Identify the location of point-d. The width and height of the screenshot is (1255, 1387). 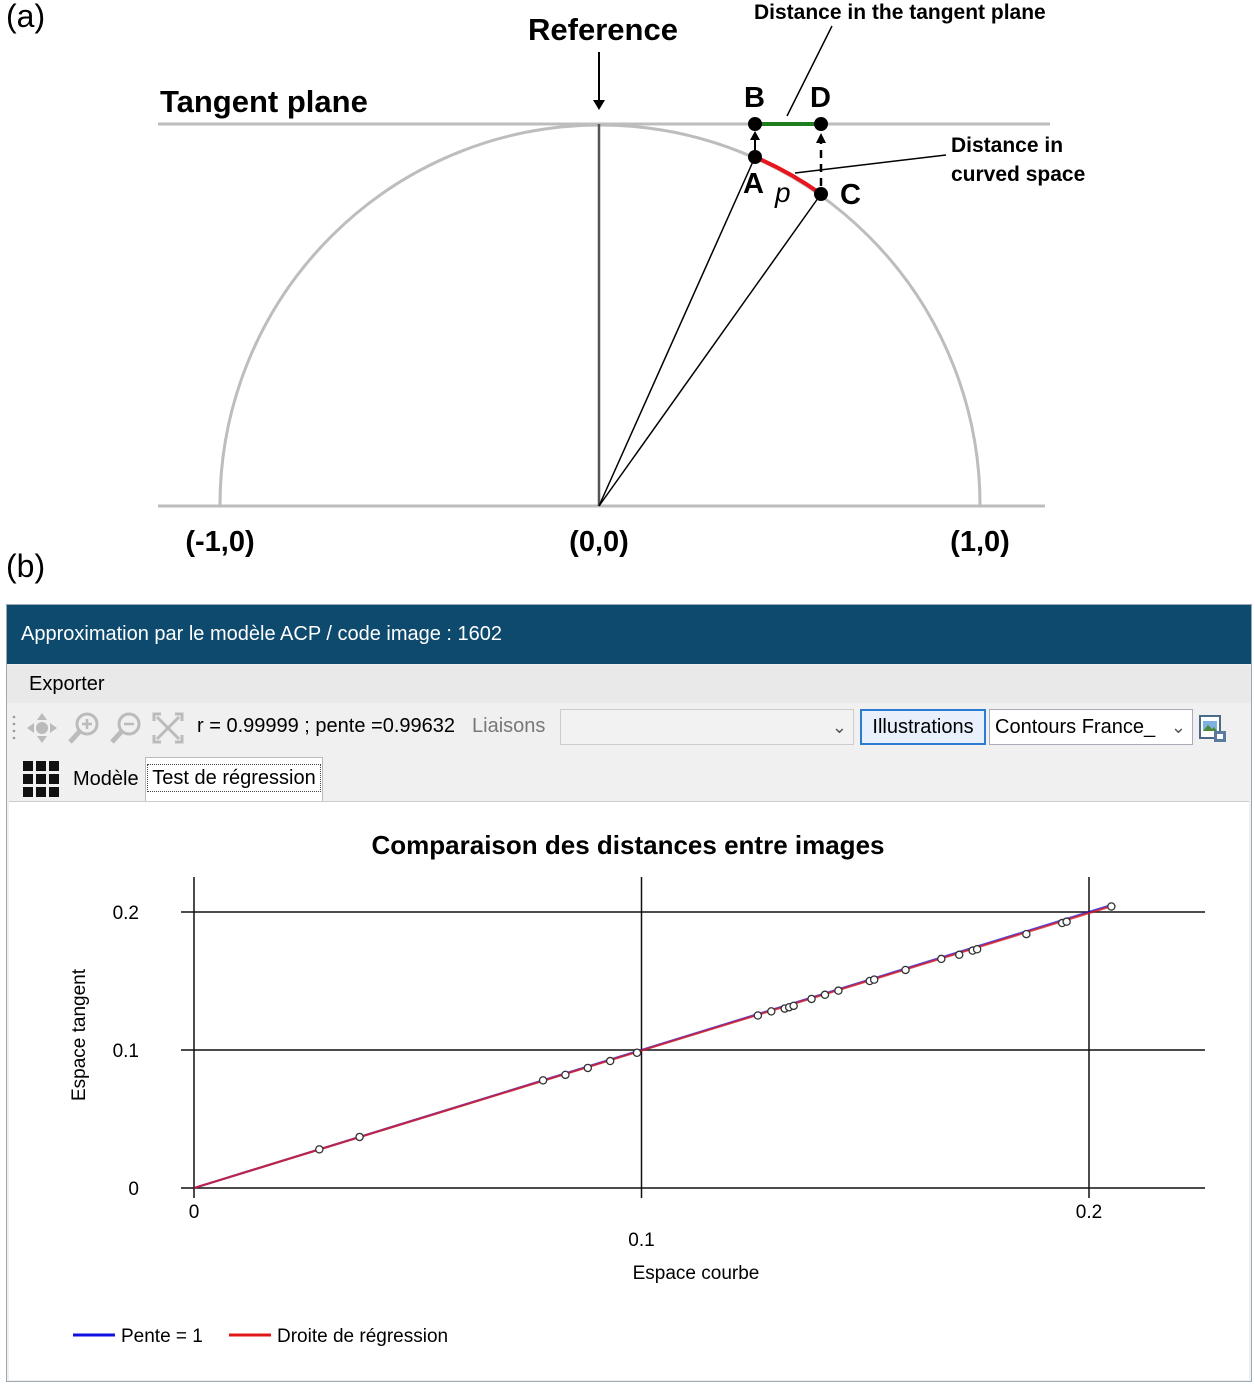
(821, 124).